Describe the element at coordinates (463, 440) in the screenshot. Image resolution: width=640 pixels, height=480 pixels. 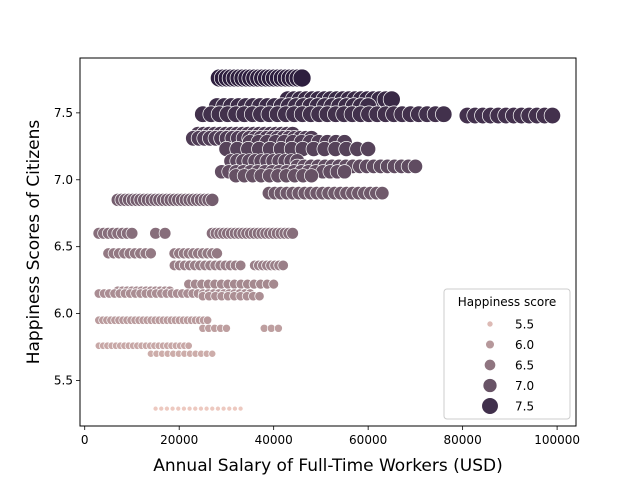
I see `x-tick-label: 80000` at that location.